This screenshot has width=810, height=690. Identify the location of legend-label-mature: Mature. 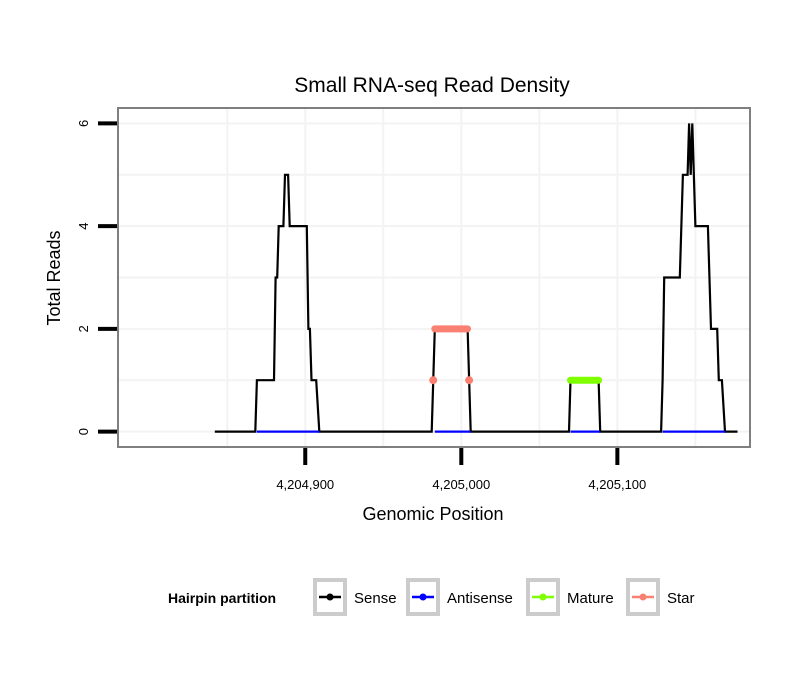
(590, 598).